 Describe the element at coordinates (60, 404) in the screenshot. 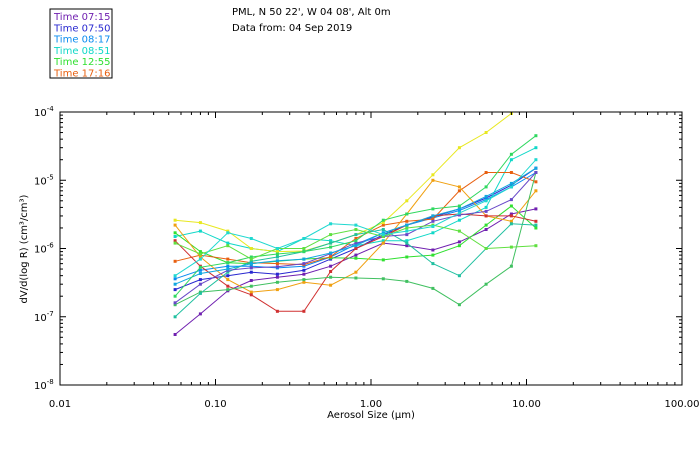

I see `x-tick-label: 0.01` at that location.